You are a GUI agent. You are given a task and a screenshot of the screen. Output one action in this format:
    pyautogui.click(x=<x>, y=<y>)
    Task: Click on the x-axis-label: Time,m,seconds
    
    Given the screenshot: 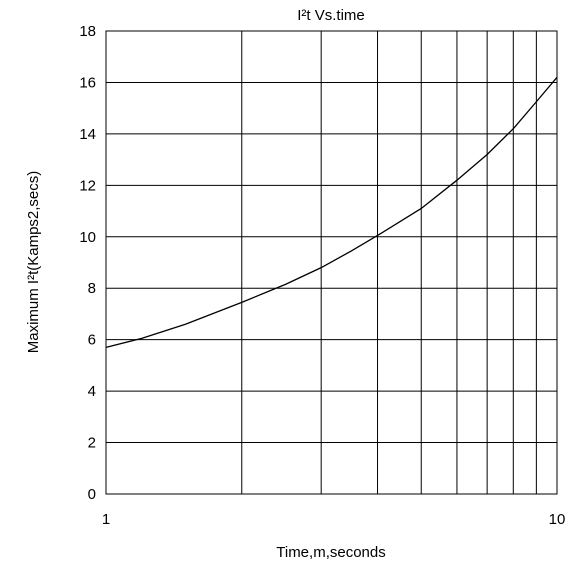 What is the action you would take?
    pyautogui.click(x=330, y=552)
    